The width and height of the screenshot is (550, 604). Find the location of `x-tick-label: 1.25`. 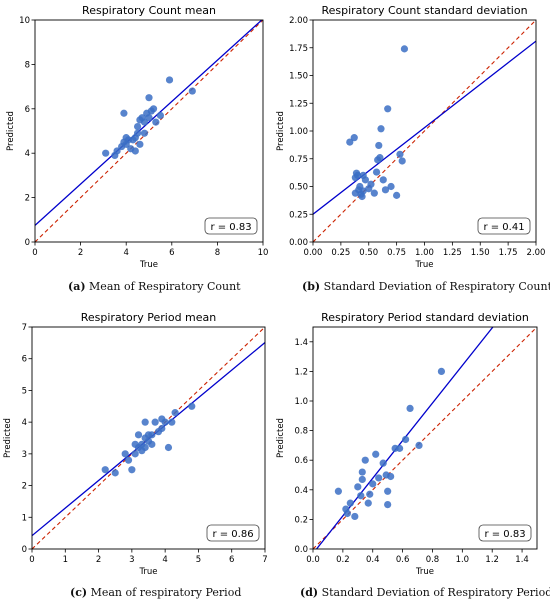

x-tick-label: 1.25 is located at coordinates (452, 253).